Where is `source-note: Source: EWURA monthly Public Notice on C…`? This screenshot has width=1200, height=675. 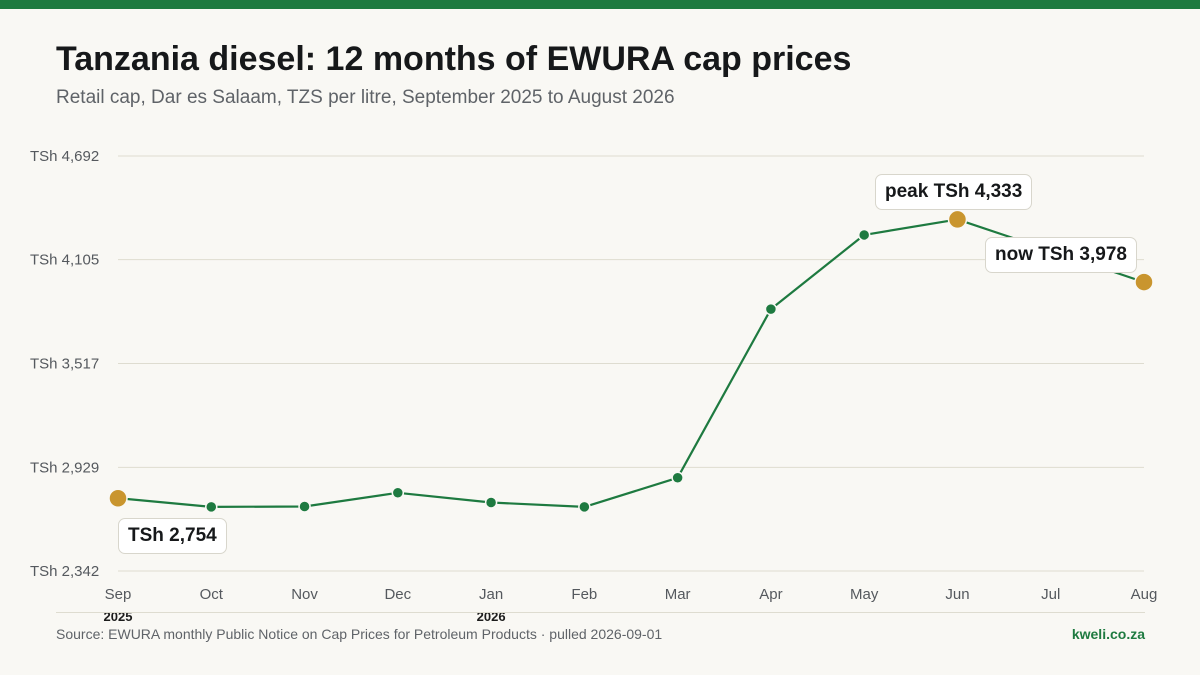 source-note: Source: EWURA monthly Public Notice on C… is located at coordinates (359, 634).